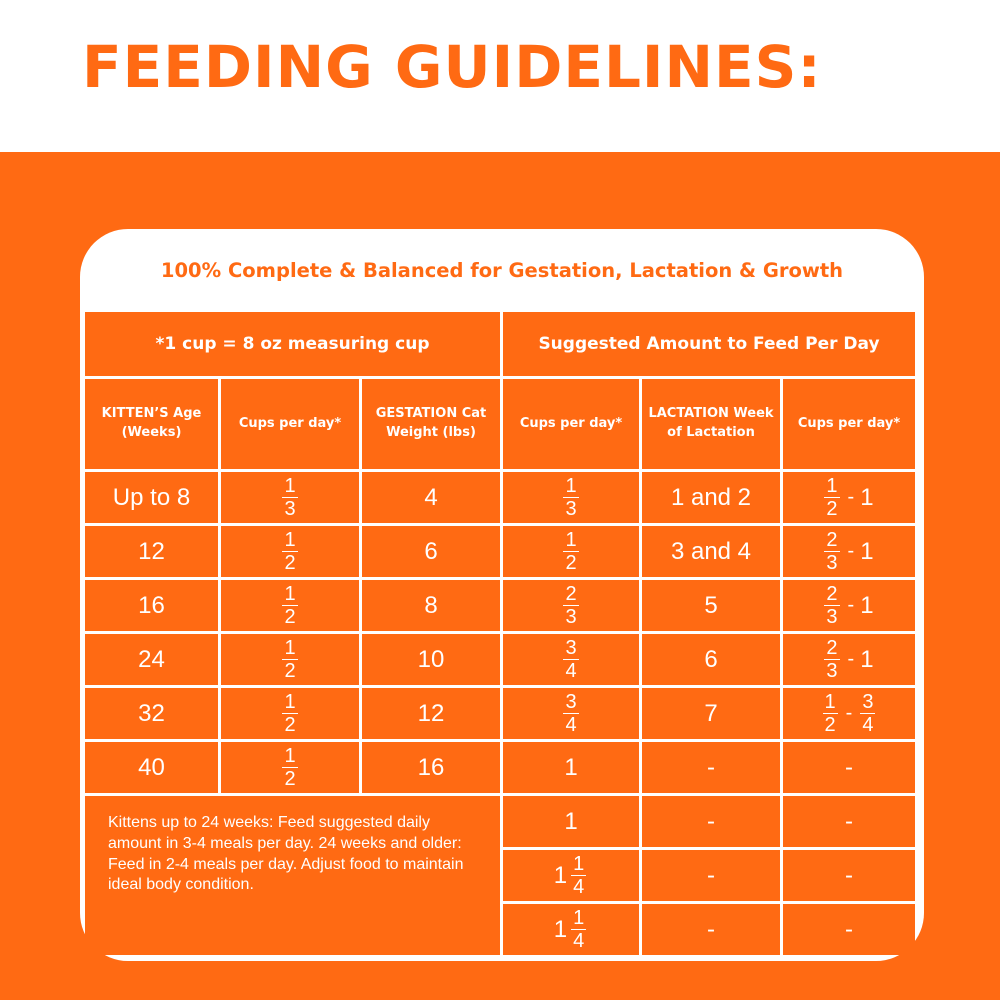 The width and height of the screenshot is (1000, 1000). I want to click on column-header-label: LACTATION Week of Lactation, so click(711, 423).